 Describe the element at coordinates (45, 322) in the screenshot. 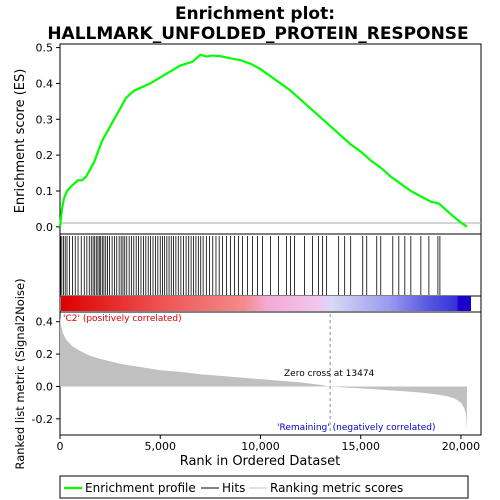

I see `metric-ytick-label-3: 0.4` at that location.